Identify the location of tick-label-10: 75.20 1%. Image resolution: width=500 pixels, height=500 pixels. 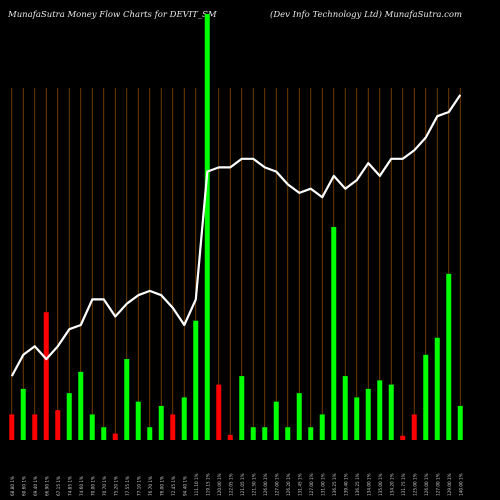
(115, 486).